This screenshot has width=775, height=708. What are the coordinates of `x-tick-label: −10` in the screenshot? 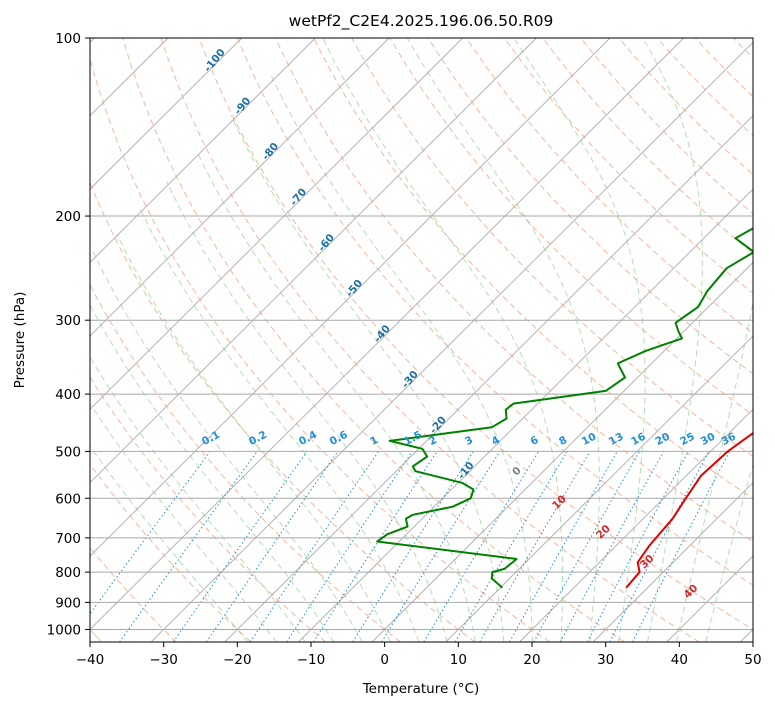 It's located at (311, 660).